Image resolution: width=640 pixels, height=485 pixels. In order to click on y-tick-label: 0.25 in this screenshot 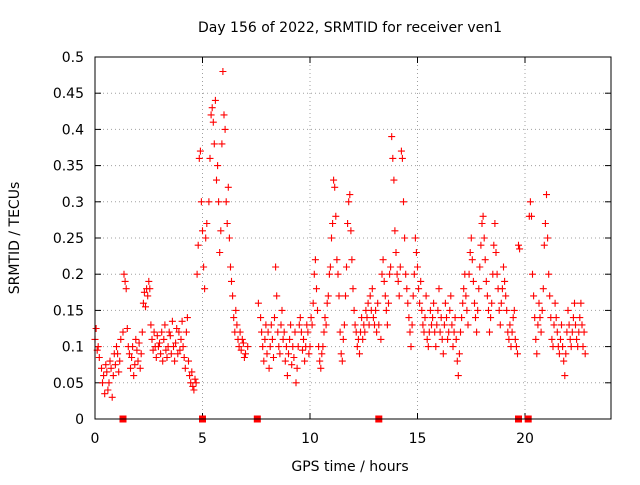, I will do `click(68, 239)`.